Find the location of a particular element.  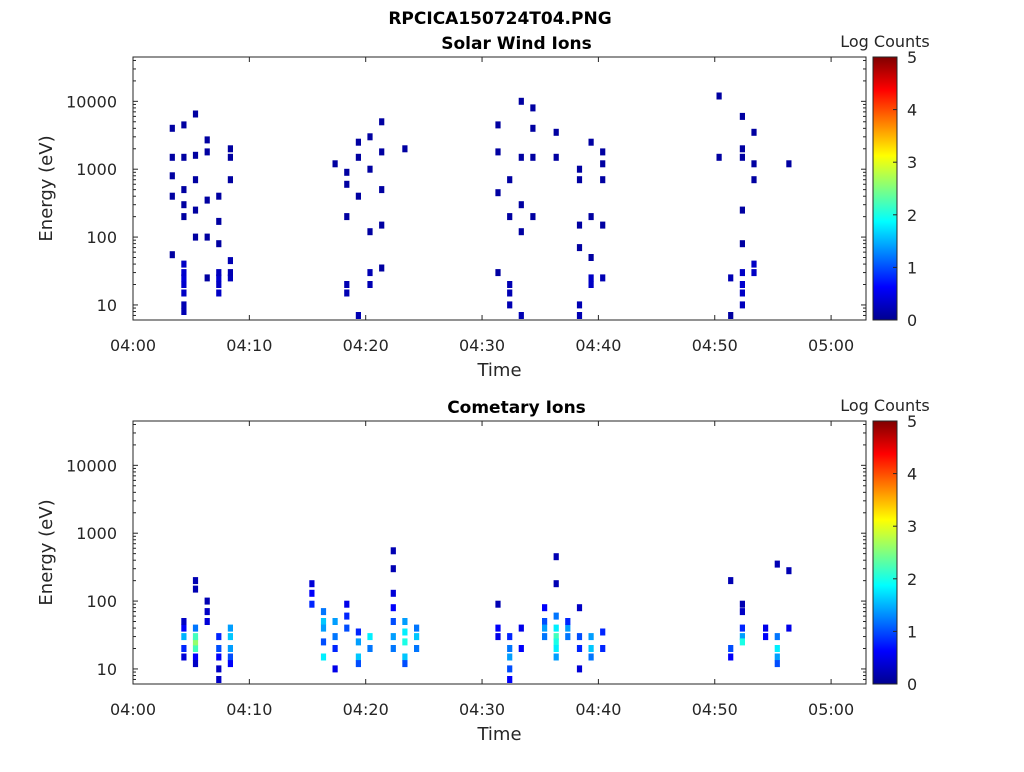

y-tick-label: 10000 is located at coordinates (91, 465).